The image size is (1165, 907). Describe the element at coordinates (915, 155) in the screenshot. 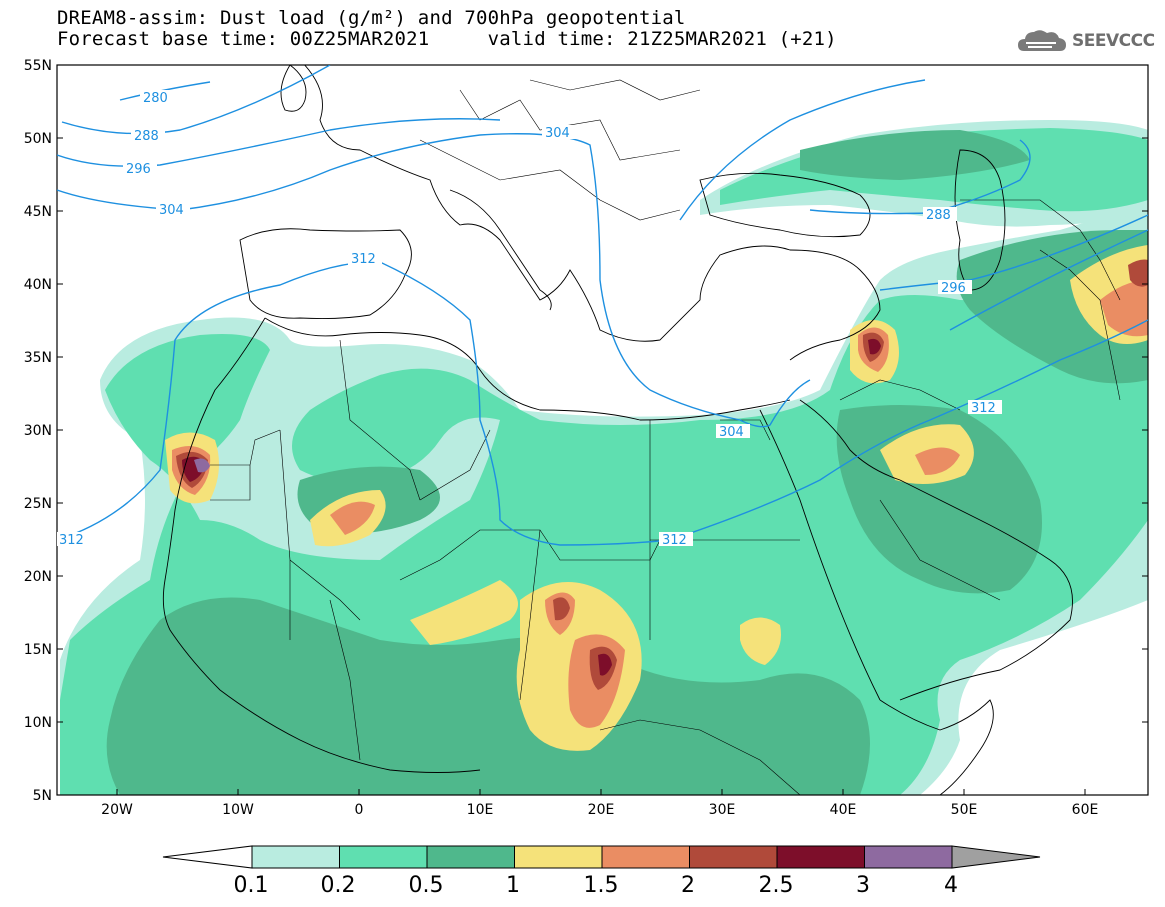

I see `dust-area-0-5-e` at that location.